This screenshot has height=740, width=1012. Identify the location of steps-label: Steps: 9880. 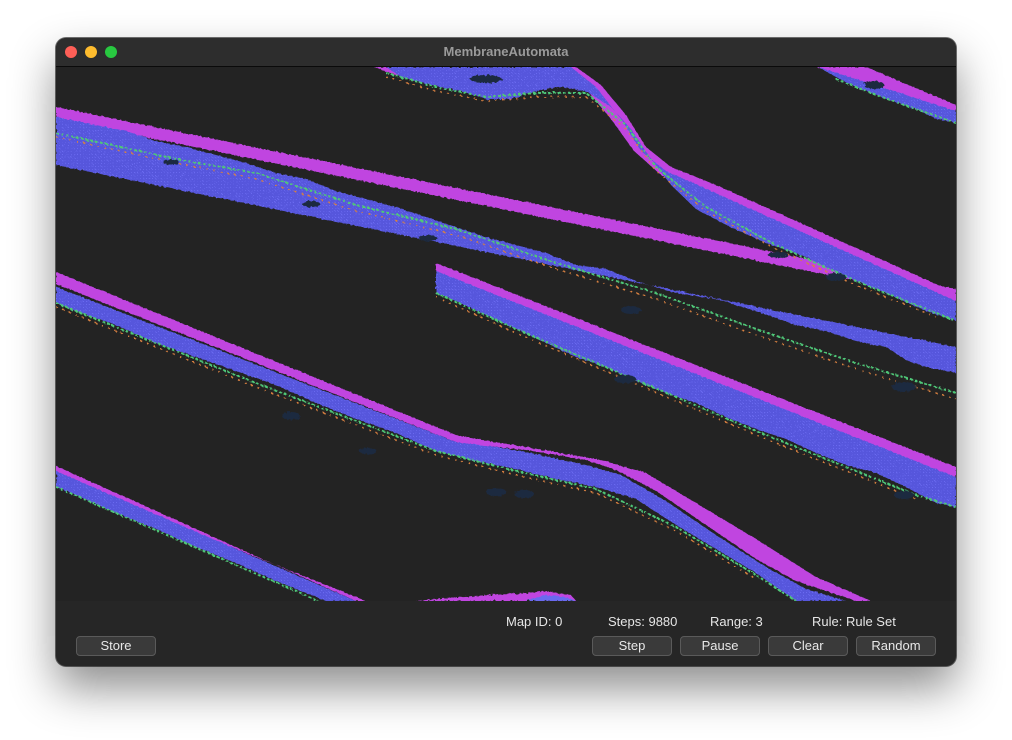
(643, 621).